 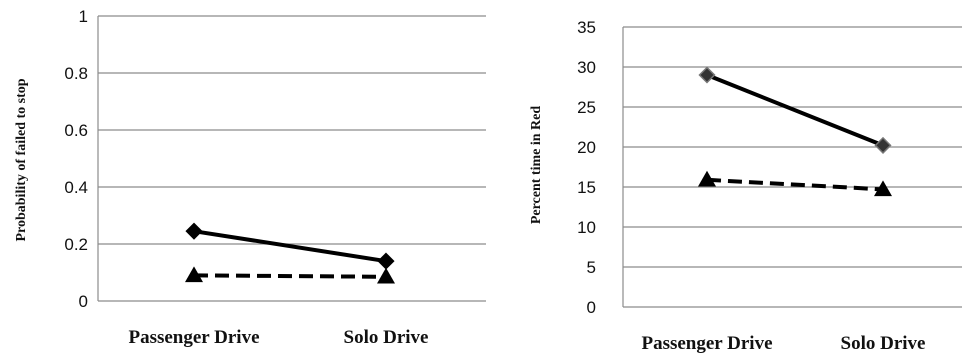 What do you see at coordinates (83, 16) in the screenshot?
I see `y-tick-label: 1` at bounding box center [83, 16].